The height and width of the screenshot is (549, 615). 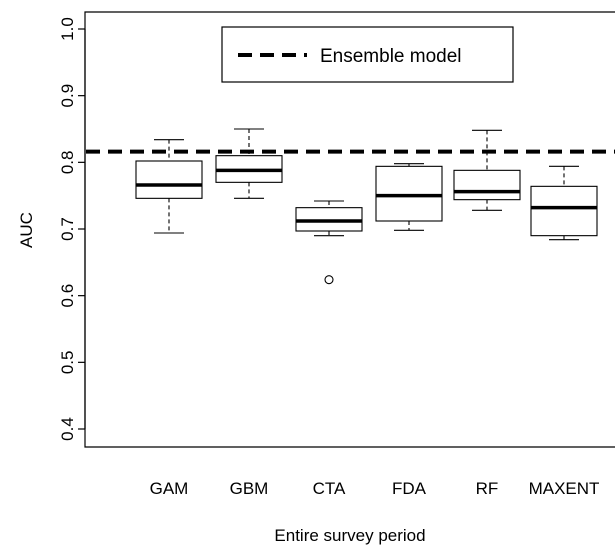 What do you see at coordinates (329, 488) in the screenshot?
I see `x-tick-label: CTA` at bounding box center [329, 488].